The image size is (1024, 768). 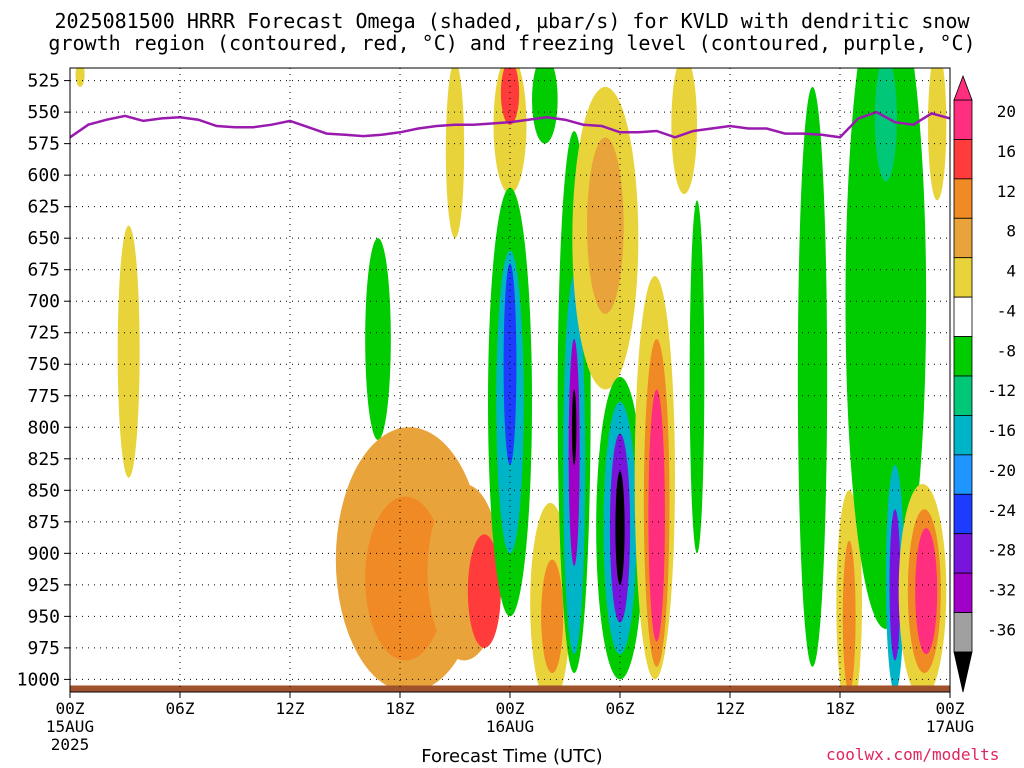 I want to click on colorbar-label: -20, so click(x=1001, y=470).